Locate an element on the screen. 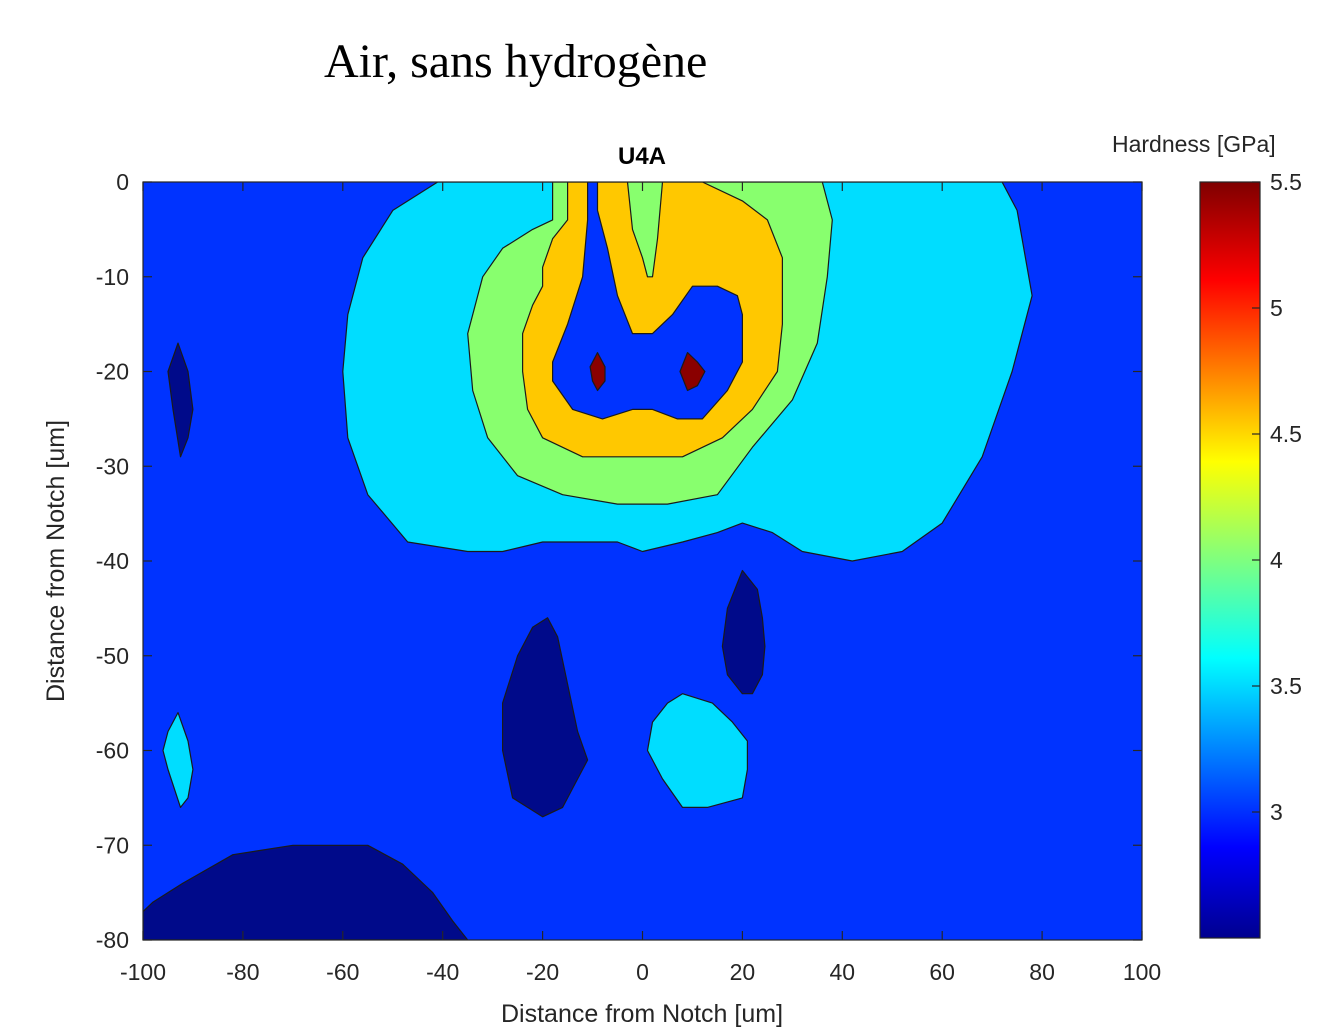 The image size is (1333, 1029). x-axis-label: Distance from Notch [um] is located at coordinates (642, 1014).